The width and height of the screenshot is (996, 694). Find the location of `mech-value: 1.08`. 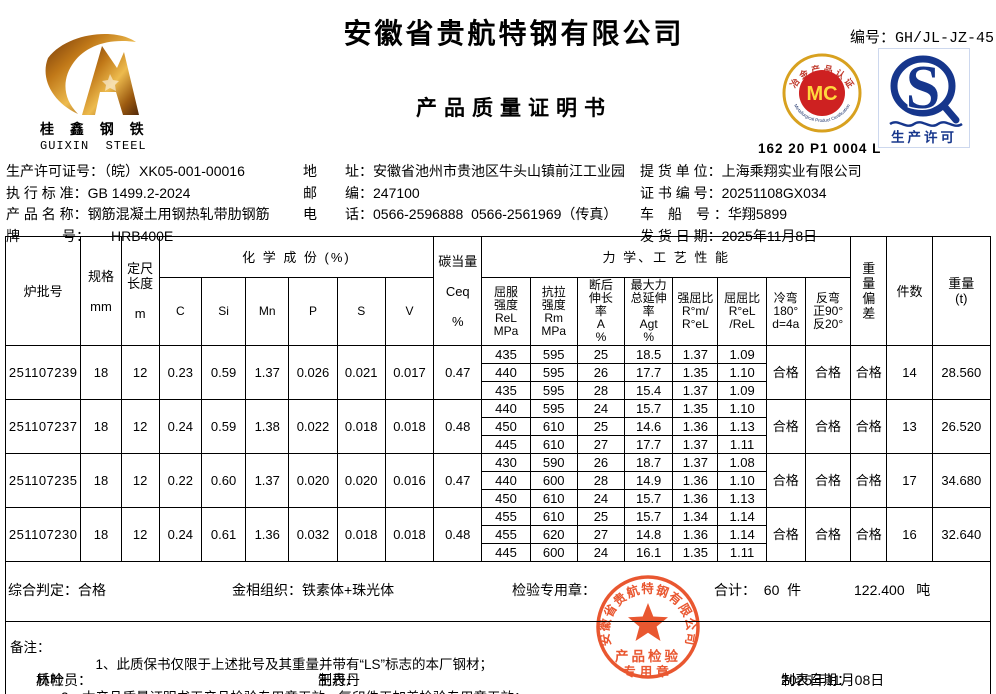

mech-value: 1.08 is located at coordinates (742, 462).